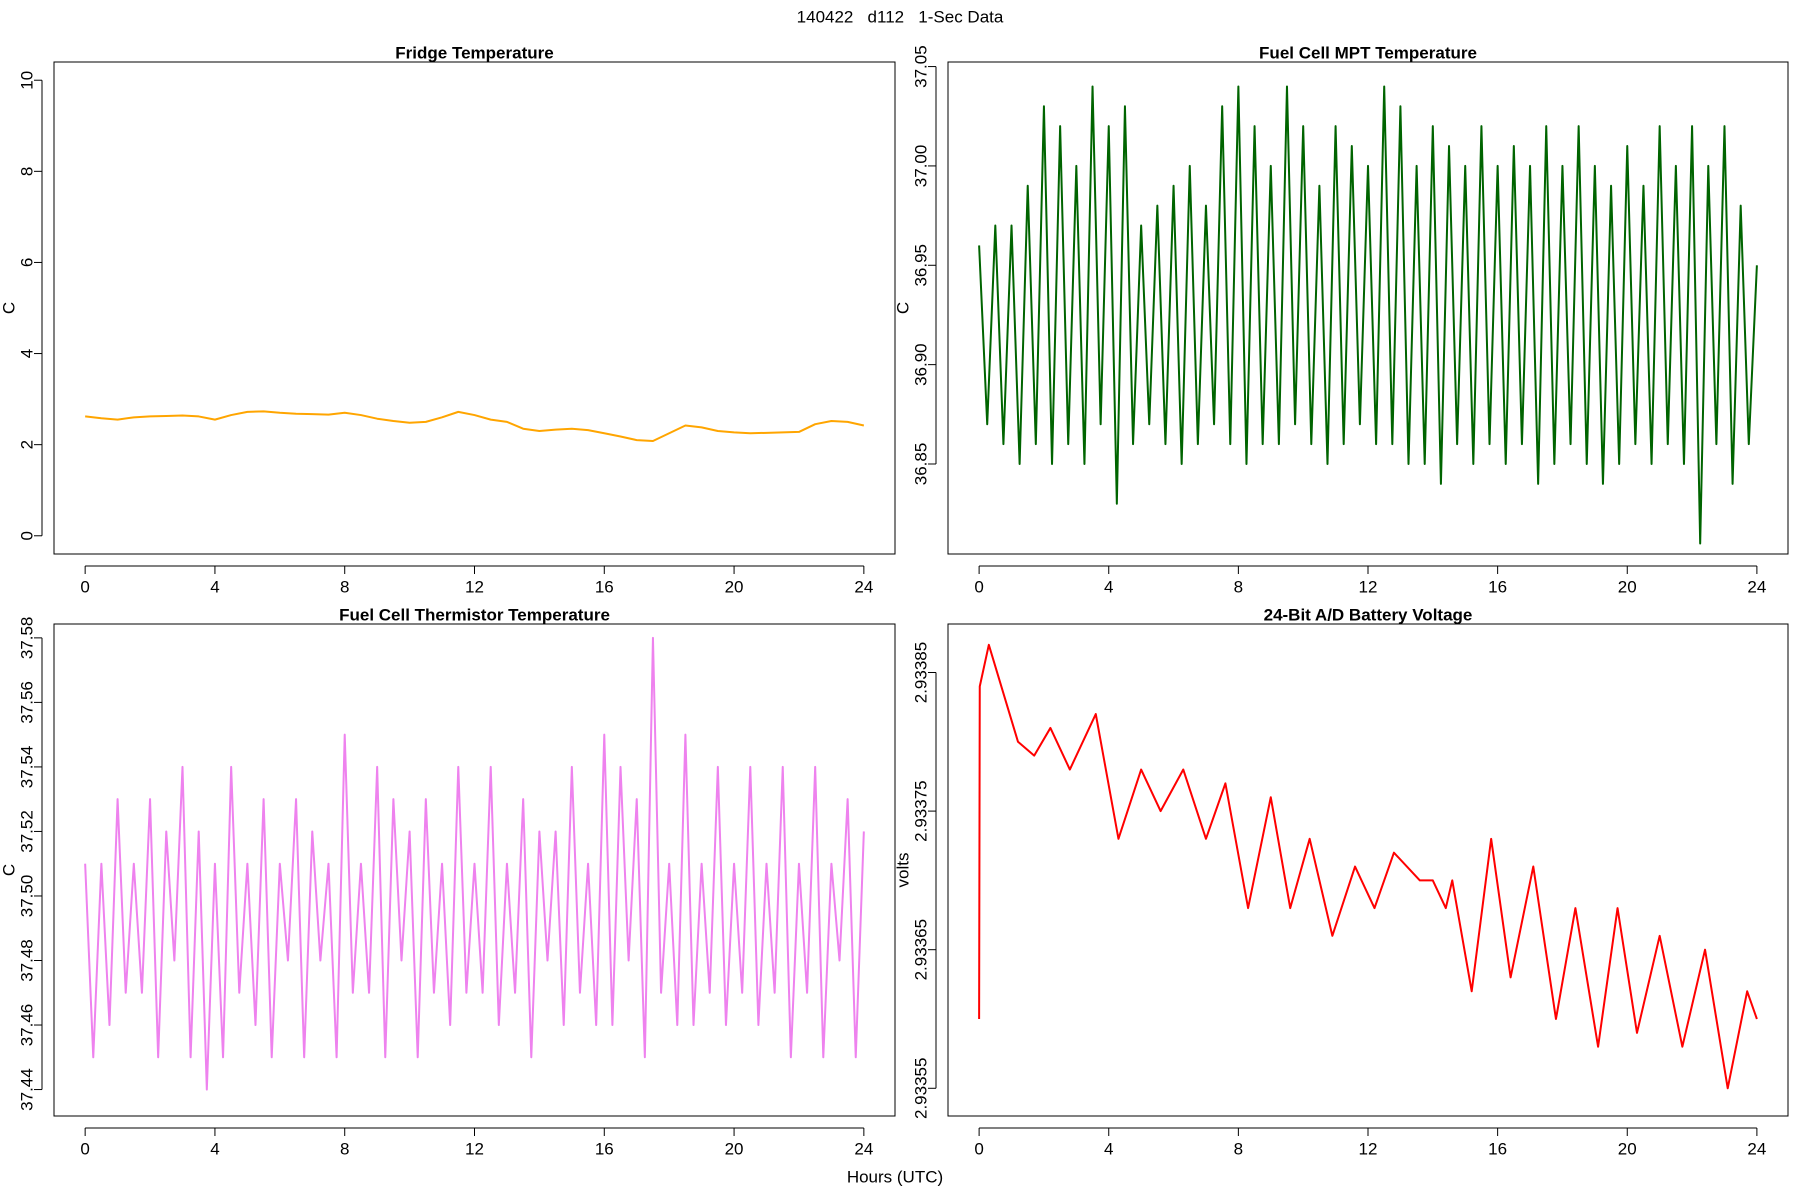  I want to click on y-tick-label: 2, so click(26, 444).